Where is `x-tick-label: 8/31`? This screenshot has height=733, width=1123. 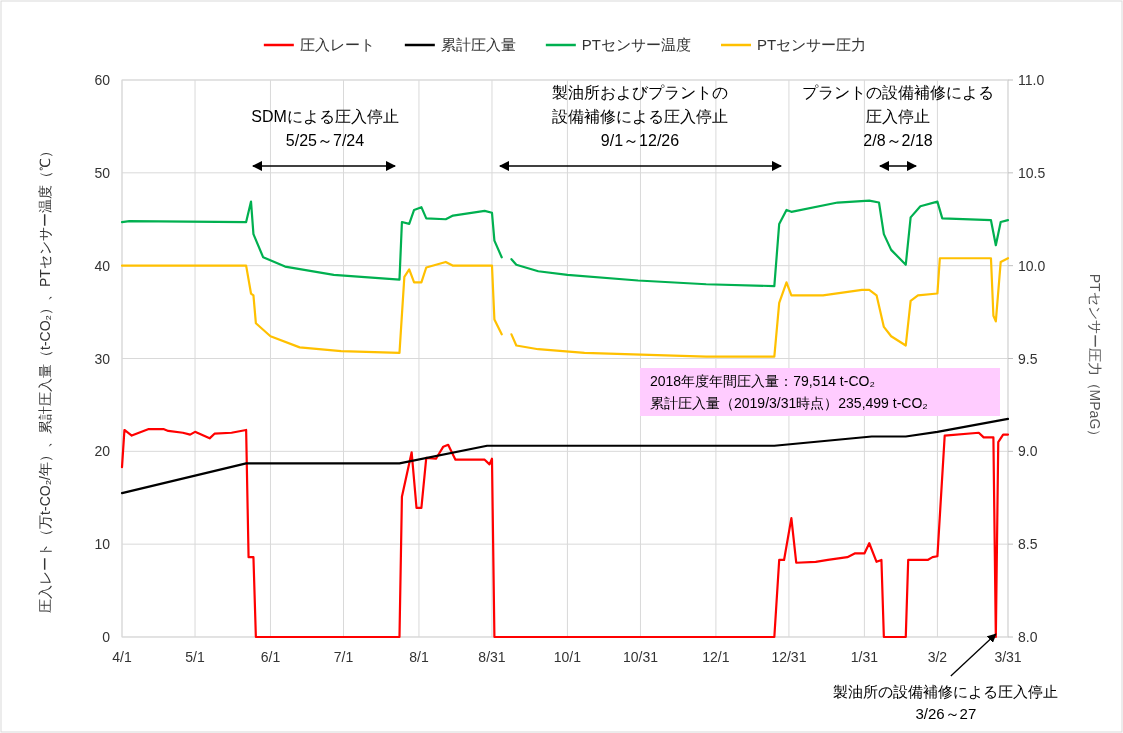 x-tick-label: 8/31 is located at coordinates (492, 657).